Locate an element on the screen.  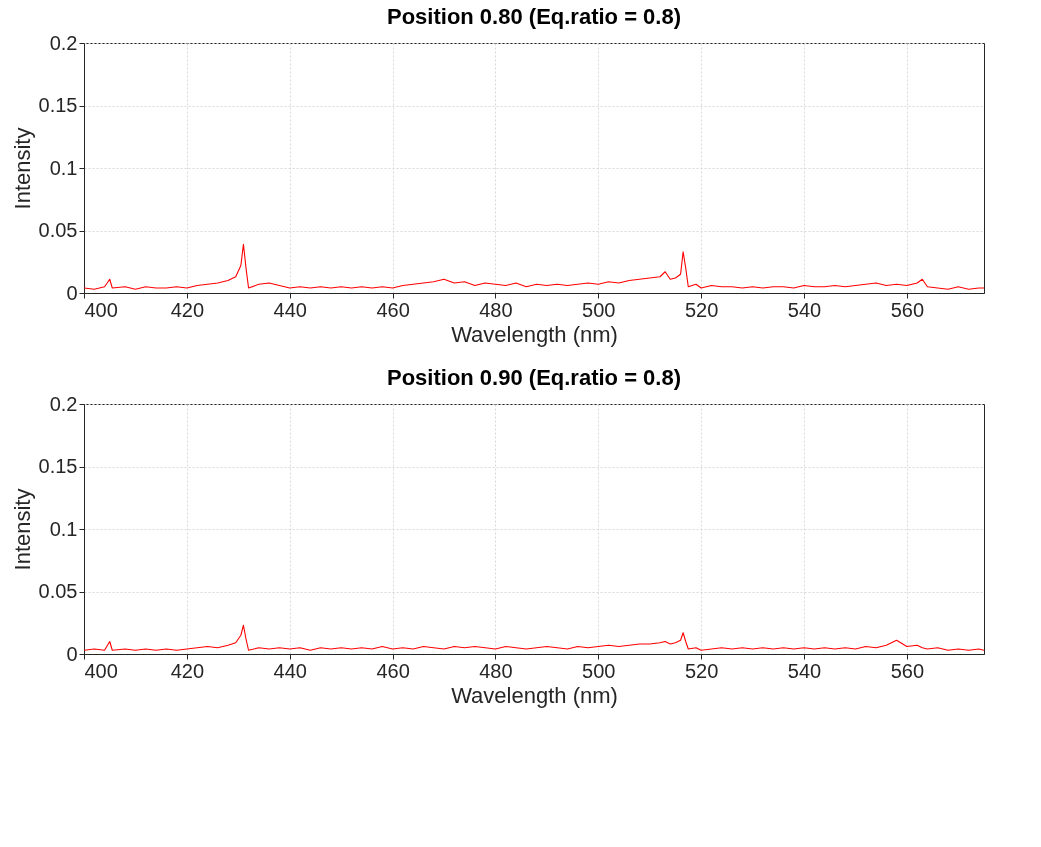
chart-title: Position 0.90 (Eq.ratio = 0.8) is located at coordinates (534, 377).